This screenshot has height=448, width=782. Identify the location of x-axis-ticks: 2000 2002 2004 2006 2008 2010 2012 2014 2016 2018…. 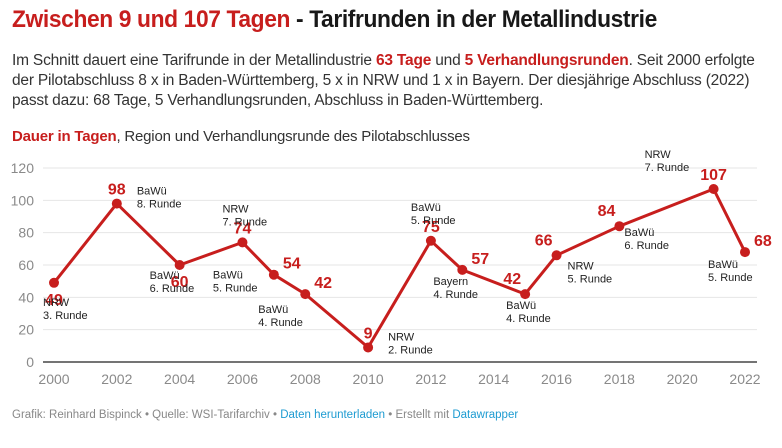
(399, 379).